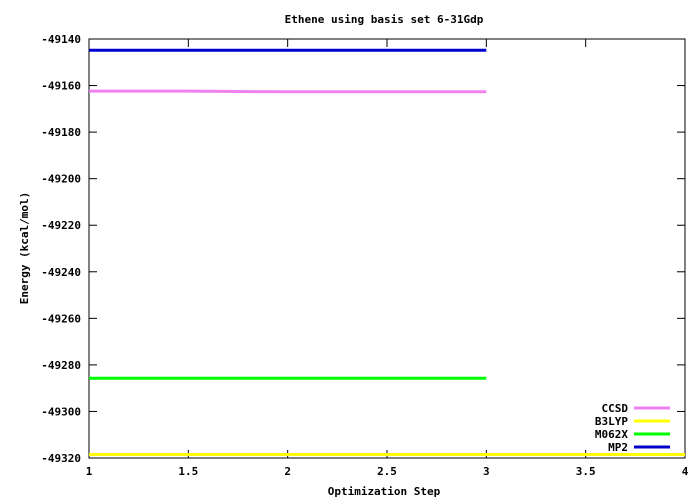 This screenshot has width=700, height=500. I want to click on legend-label-mp2: MP2, so click(618, 447).